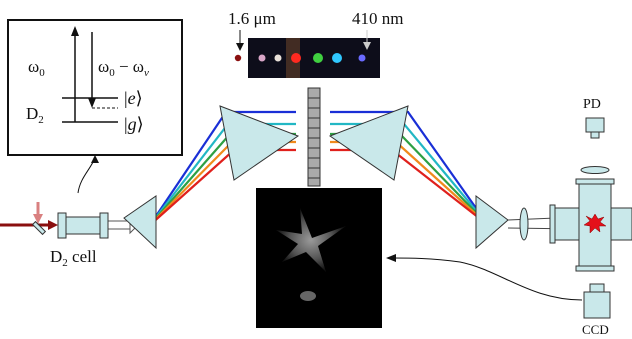 The height and width of the screenshot is (339, 632). What do you see at coordinates (487, 279) in the screenshot?
I see `ccd-pointer-line` at bounding box center [487, 279].